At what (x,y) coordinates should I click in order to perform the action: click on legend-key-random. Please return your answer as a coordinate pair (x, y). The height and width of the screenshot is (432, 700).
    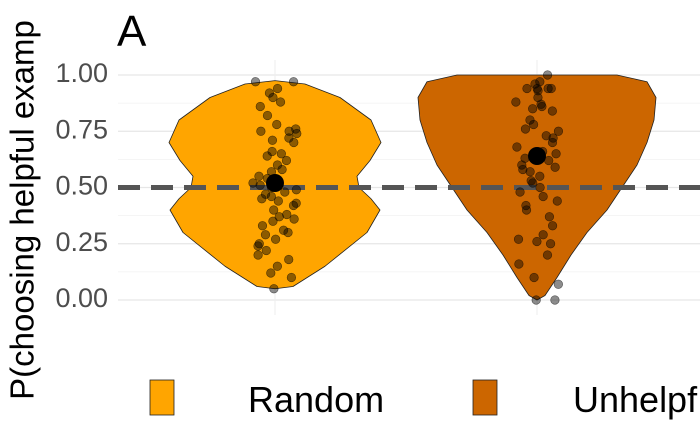
    Looking at the image, I should click on (162, 397).